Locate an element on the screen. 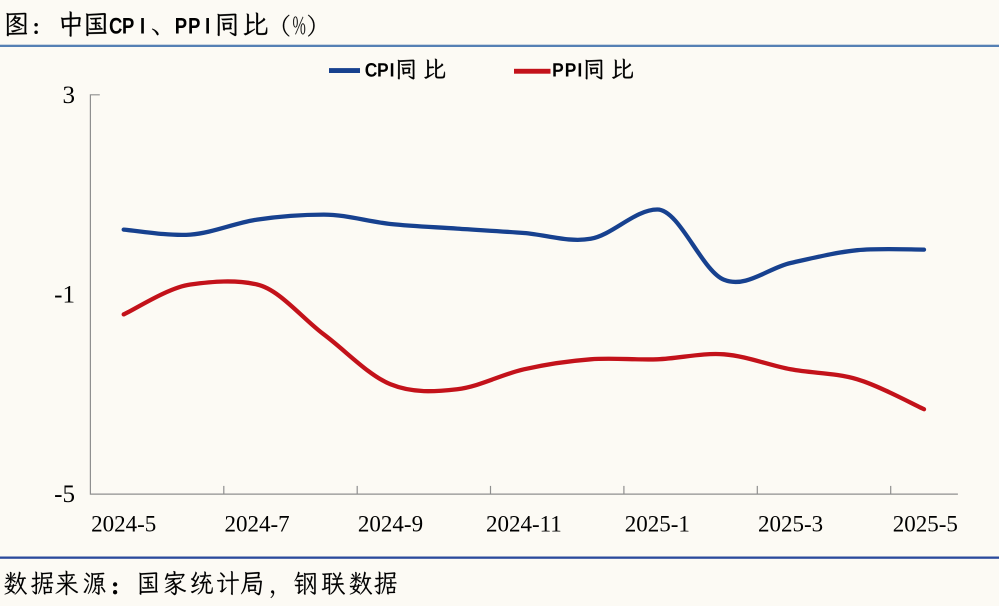  svg-text: 2024-11 is located at coordinates (524, 523).